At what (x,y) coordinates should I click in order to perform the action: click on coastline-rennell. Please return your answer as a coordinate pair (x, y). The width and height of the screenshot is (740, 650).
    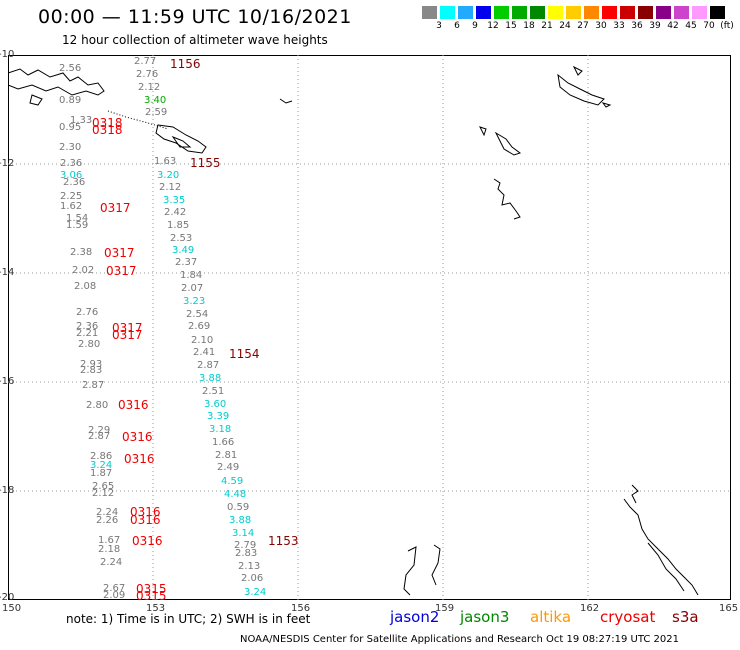
    Looking at the image, I should click on (606, 105).